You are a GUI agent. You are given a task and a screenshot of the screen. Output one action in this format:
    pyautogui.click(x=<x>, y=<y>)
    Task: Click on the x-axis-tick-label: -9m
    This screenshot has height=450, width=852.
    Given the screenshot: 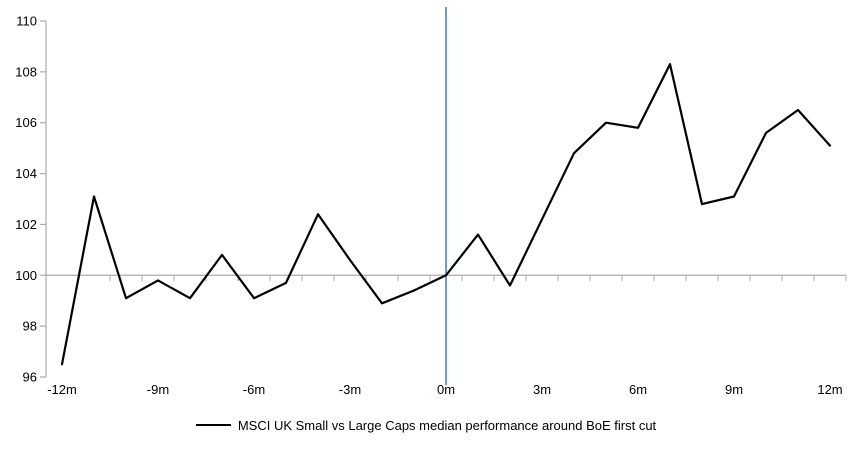 What is the action you would take?
    pyautogui.click(x=158, y=389)
    